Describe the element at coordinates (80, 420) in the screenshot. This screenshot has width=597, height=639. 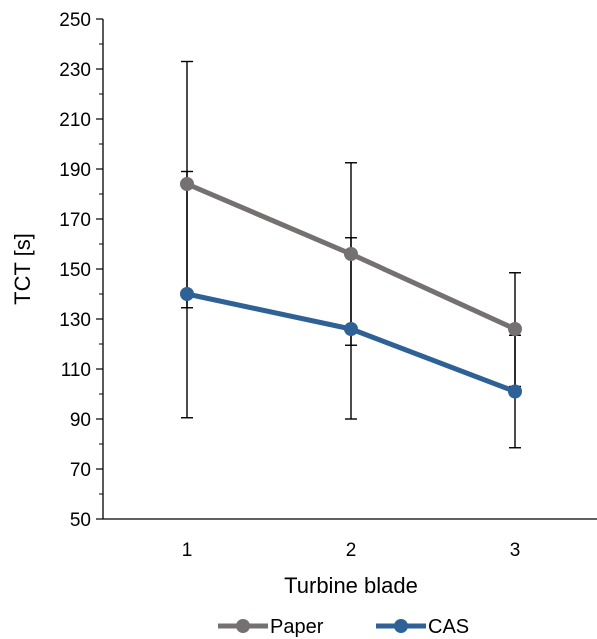
I see `y-tick-label: 90` at that location.